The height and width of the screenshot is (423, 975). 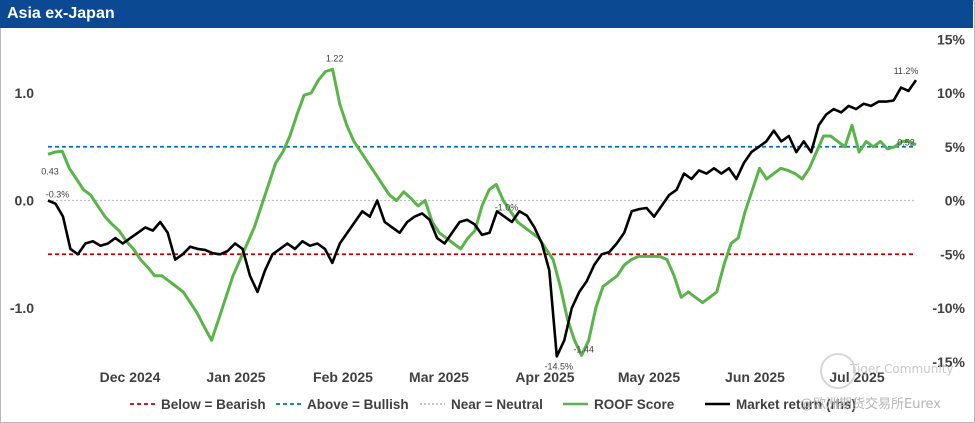 I want to click on legend-label: Above = Bullish, so click(x=358, y=404).